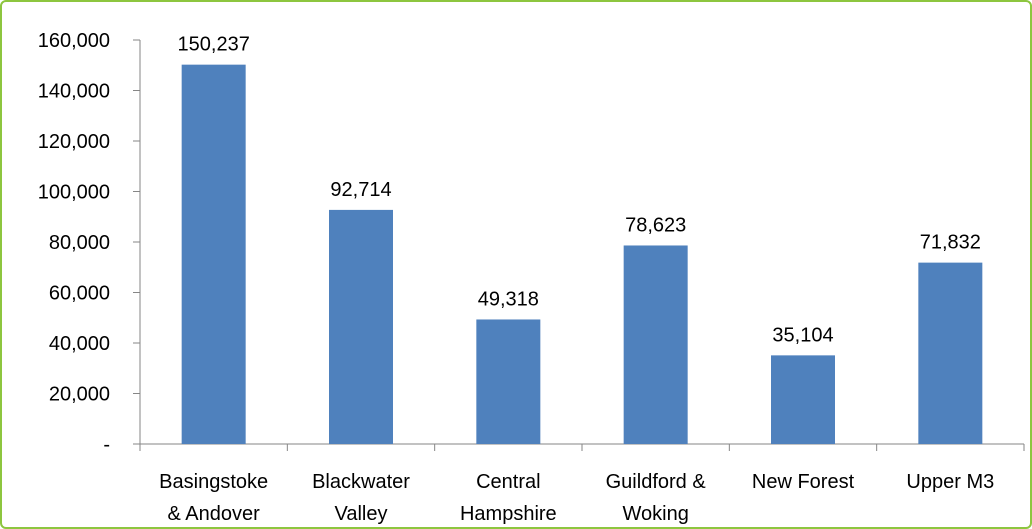 This screenshot has height=529, width=1032. I want to click on data-label: 92,714, so click(360, 190).